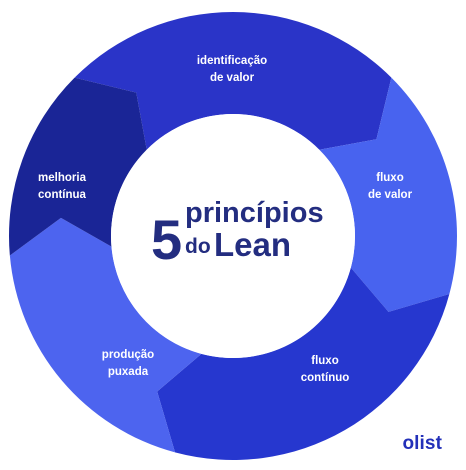 The width and height of the screenshot is (466, 470). What do you see at coordinates (389, 178) in the screenshot?
I see `segment-label-fluxo-valor-line1: fluxo` at bounding box center [389, 178].